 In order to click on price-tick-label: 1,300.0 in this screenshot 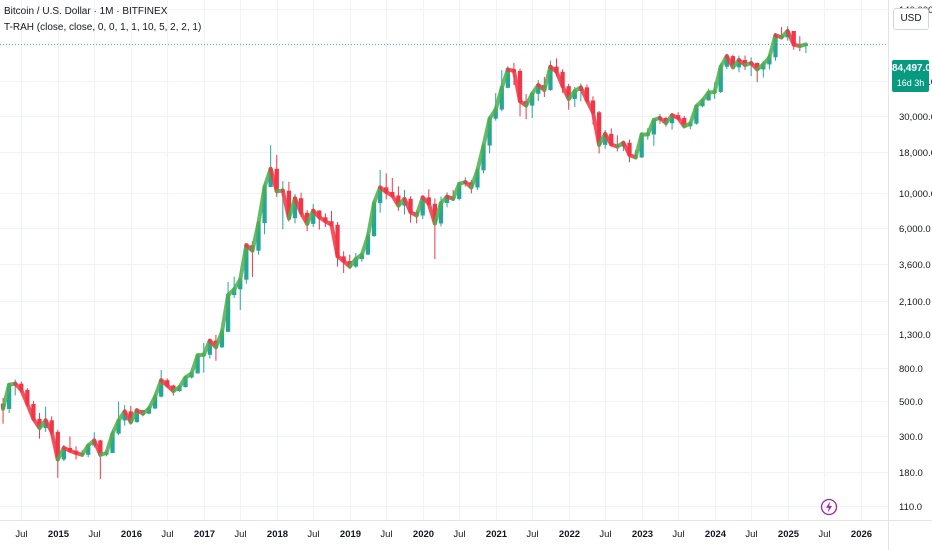, I will do `click(915, 335)`.